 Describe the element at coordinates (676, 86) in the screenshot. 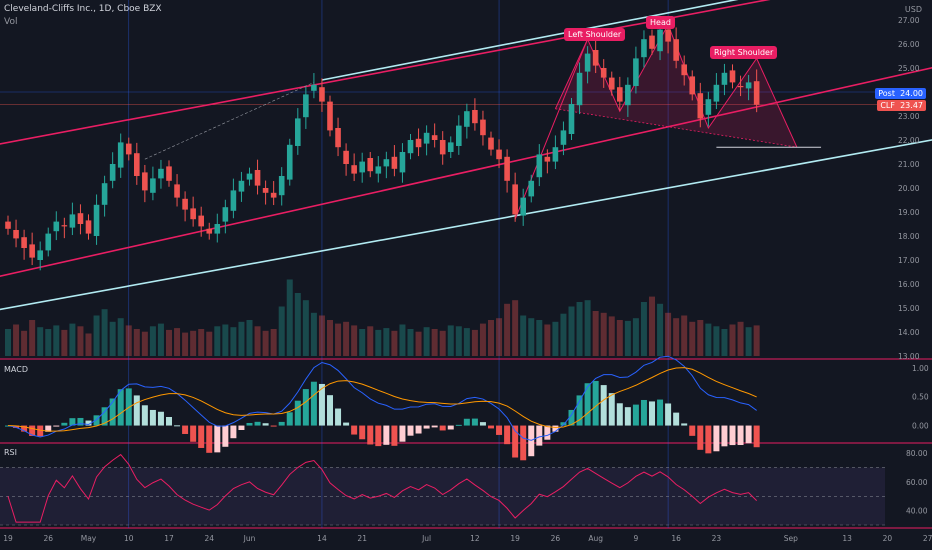

I see `pattern-fill` at that location.